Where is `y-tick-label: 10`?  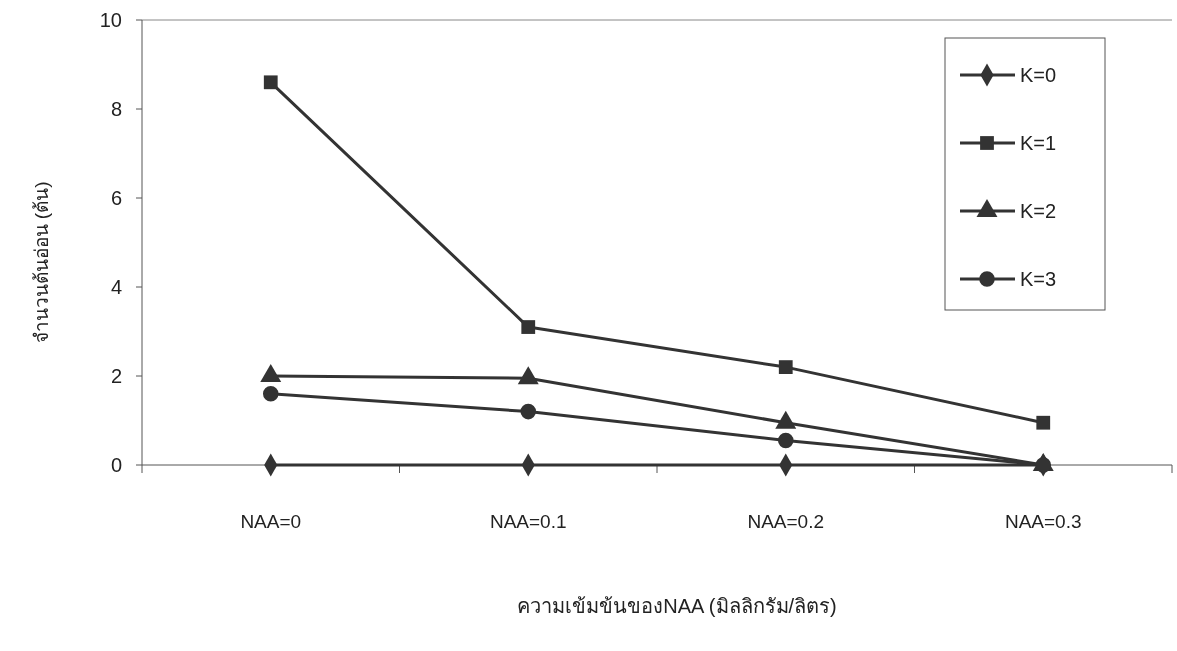
y-tick-label: 10 is located at coordinates (110, 20).